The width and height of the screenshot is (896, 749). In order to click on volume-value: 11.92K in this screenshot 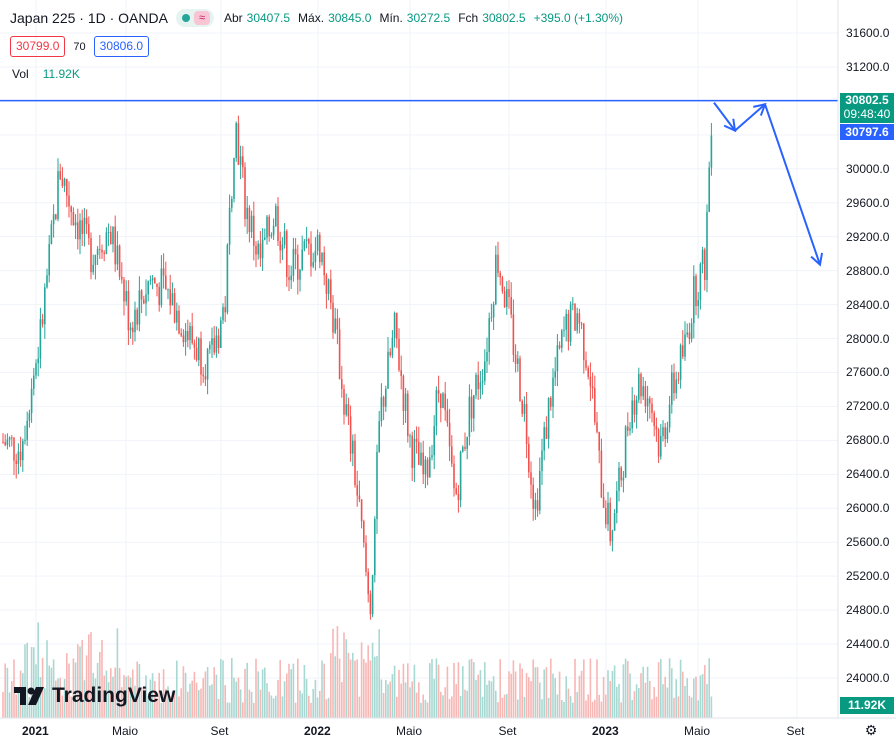, I will do `click(61, 74)`.